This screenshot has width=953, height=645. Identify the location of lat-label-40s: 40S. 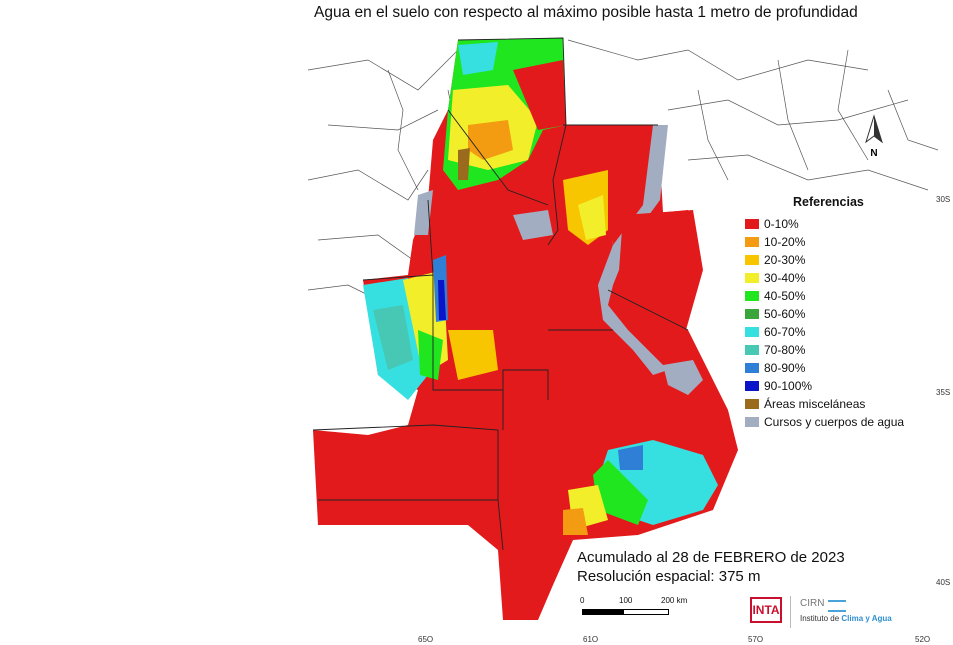
(943, 582).